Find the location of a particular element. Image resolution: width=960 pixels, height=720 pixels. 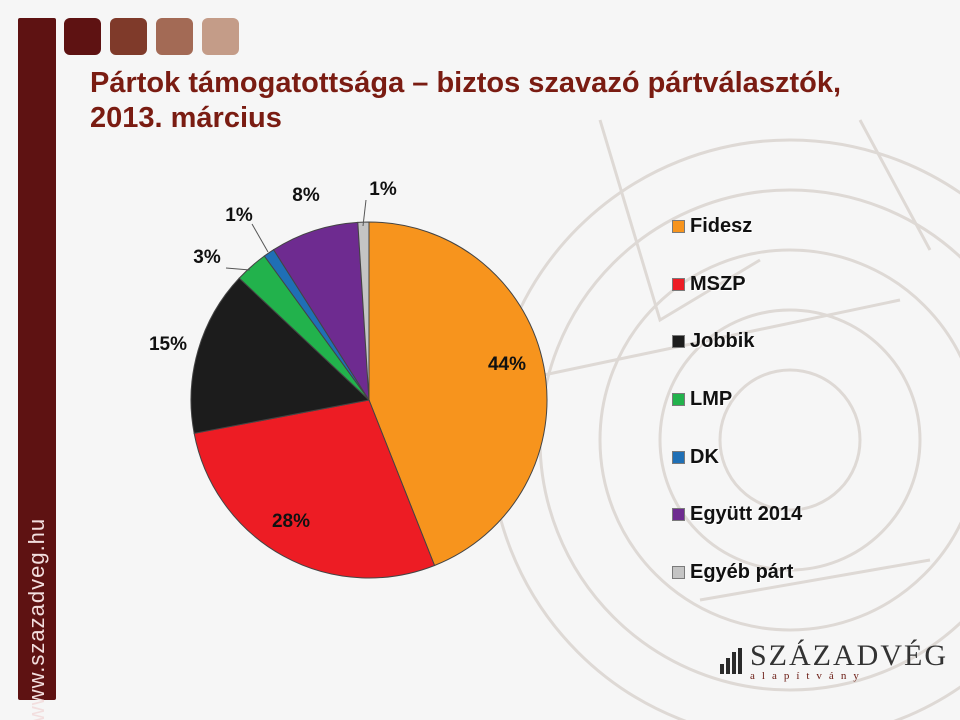

legend-label: Egyéb párt is located at coordinates (742, 571).